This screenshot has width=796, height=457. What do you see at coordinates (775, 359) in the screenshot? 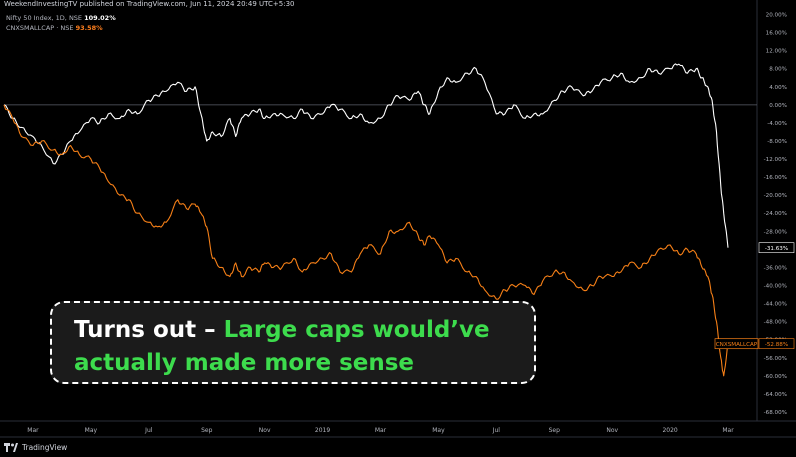
I see `y-tick-label: -56.00%` at bounding box center [775, 359].